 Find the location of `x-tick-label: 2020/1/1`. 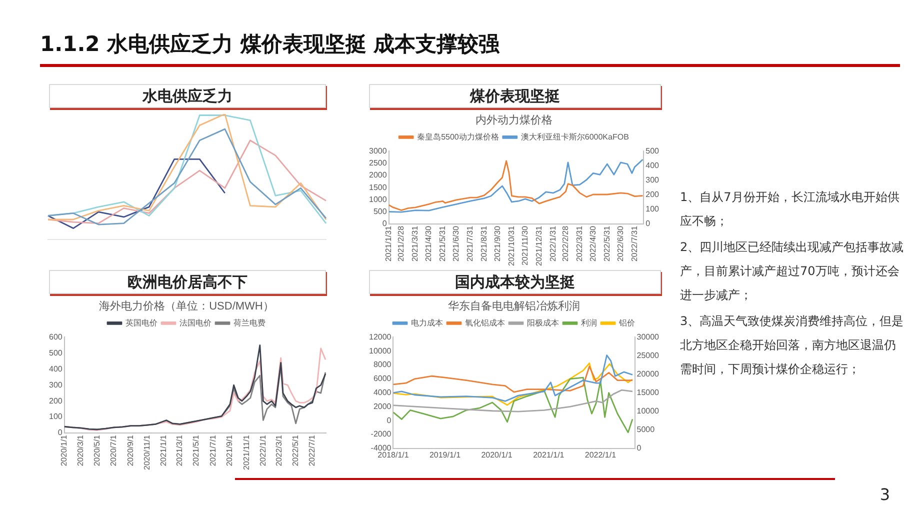

x-tick-label: 2020/1/1 is located at coordinates (497, 455).